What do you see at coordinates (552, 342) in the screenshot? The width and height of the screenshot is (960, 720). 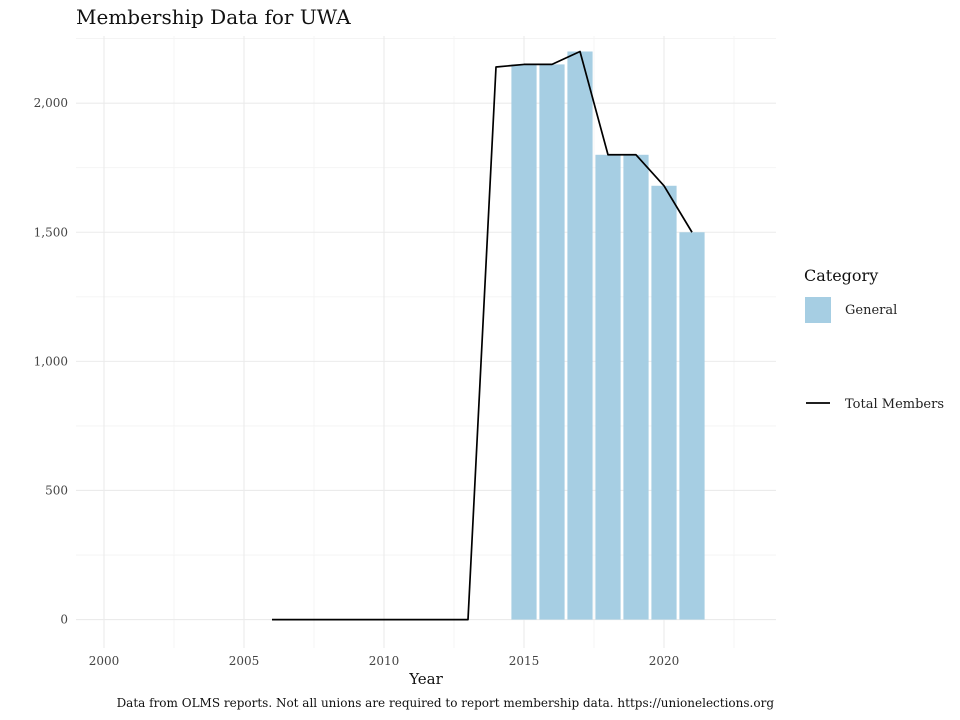 I see `bar-general-2016` at bounding box center [552, 342].